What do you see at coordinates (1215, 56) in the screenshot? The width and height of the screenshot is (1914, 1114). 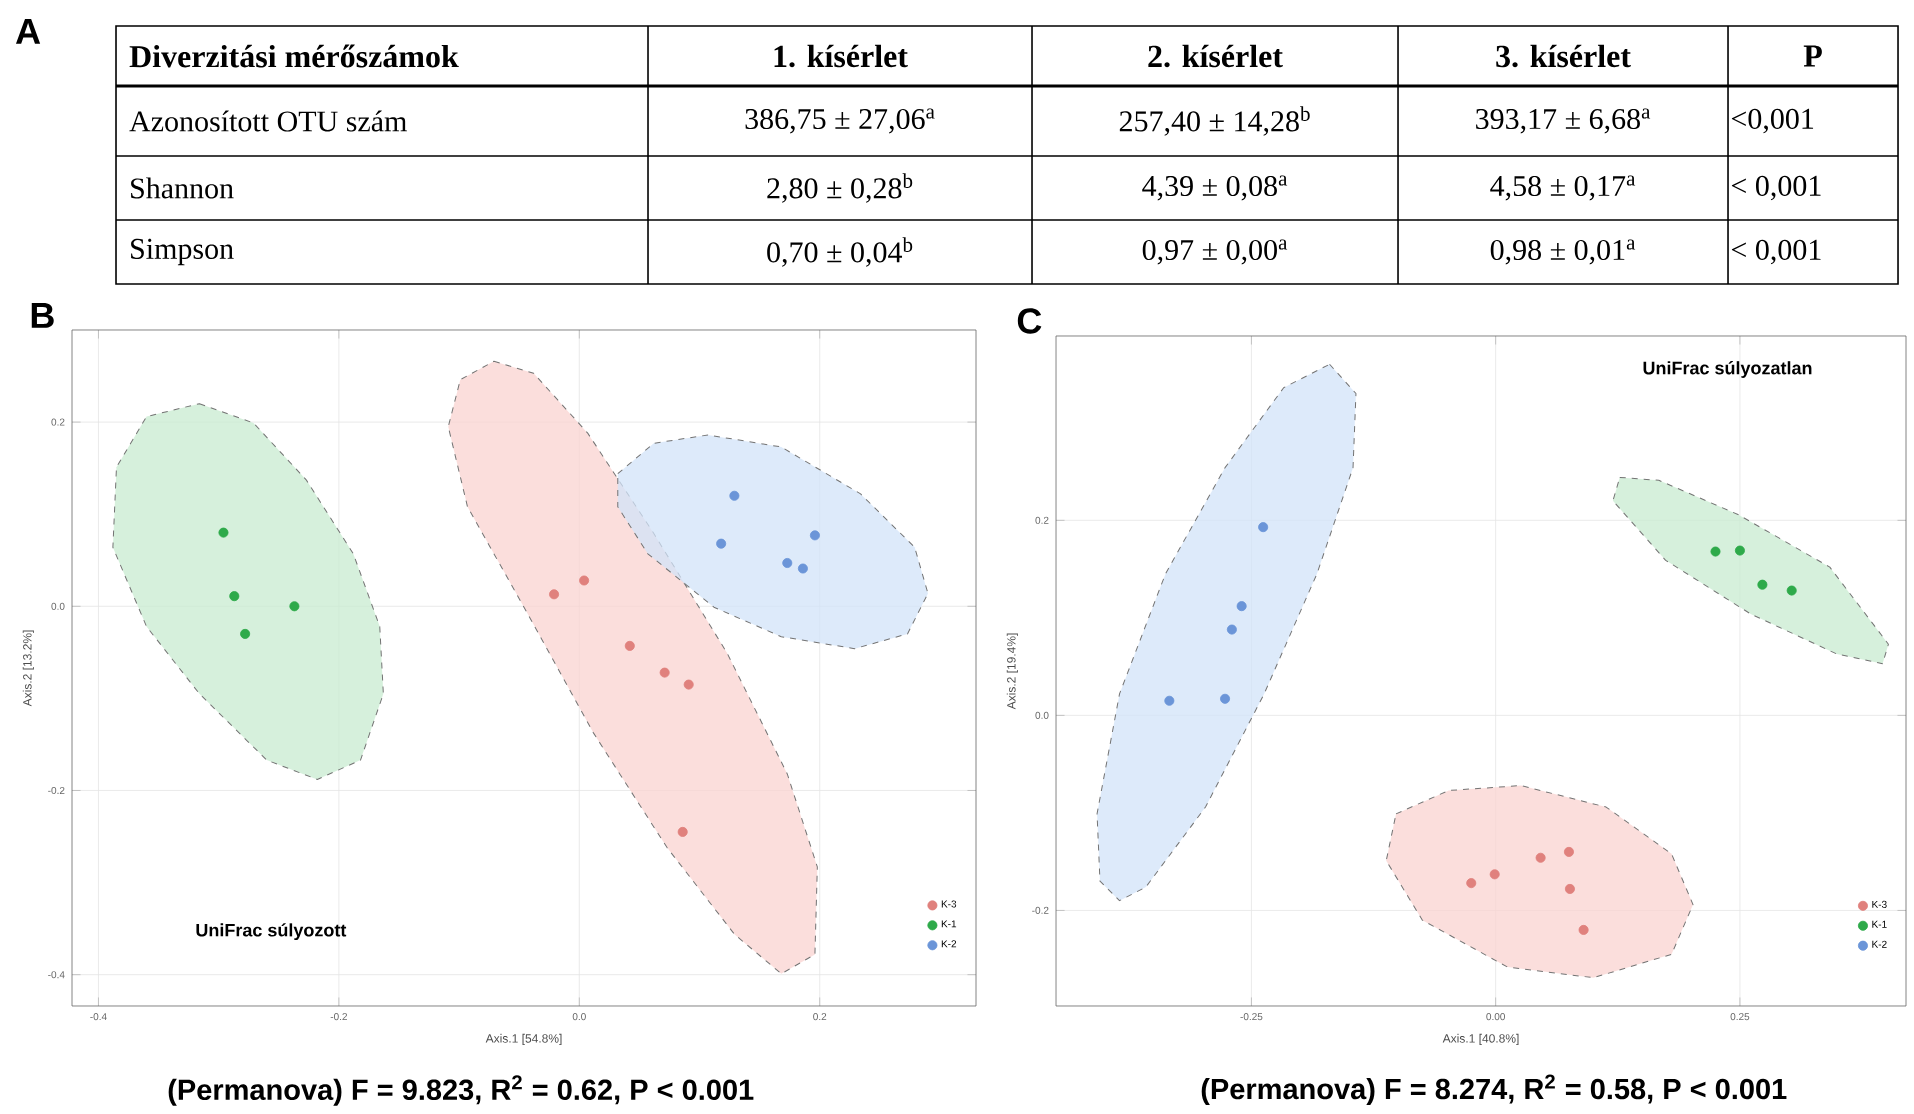 I see `category-label: 2. kísérlet` at bounding box center [1215, 56].